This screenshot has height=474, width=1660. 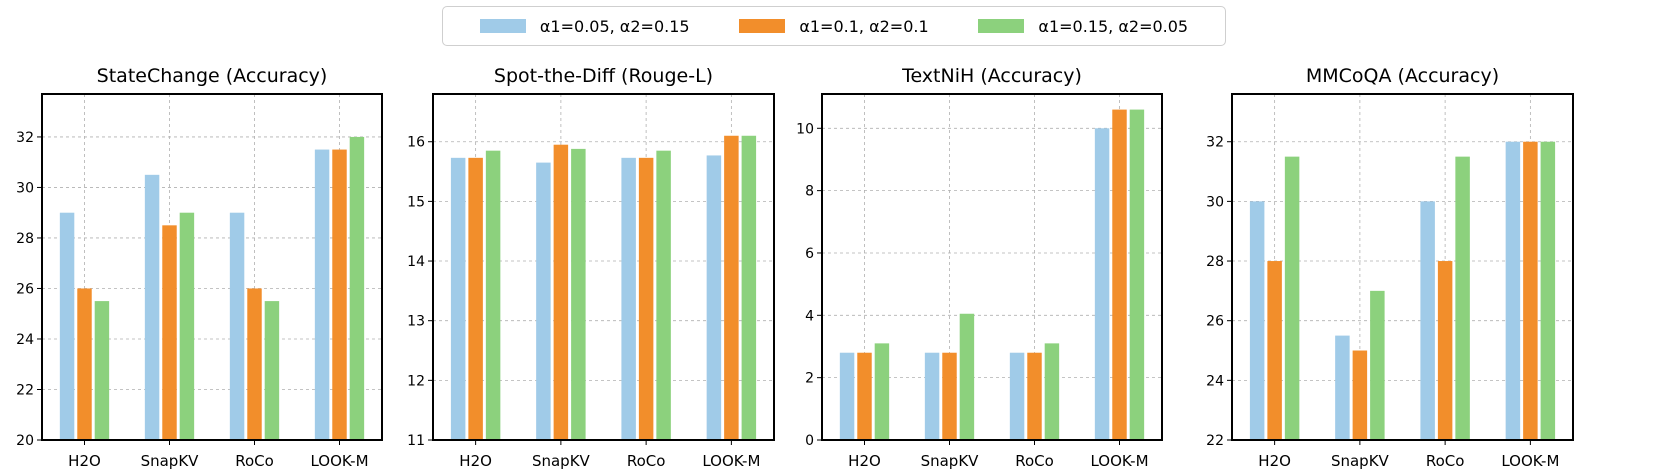 I want to click on y-tick-label: 20, so click(x=25, y=441).